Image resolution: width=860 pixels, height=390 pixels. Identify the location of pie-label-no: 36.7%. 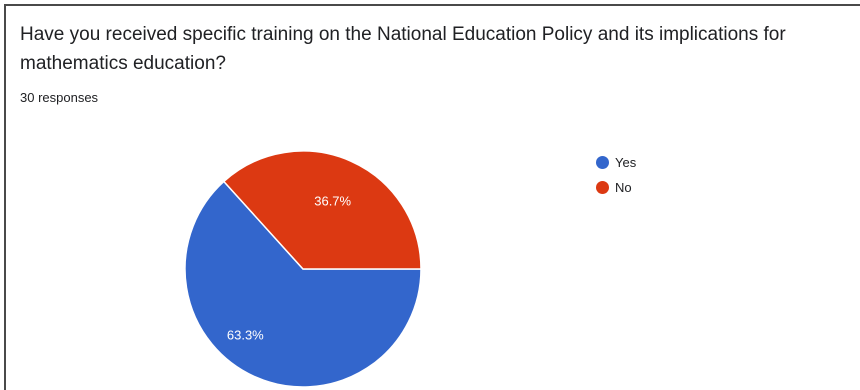
(332, 201).